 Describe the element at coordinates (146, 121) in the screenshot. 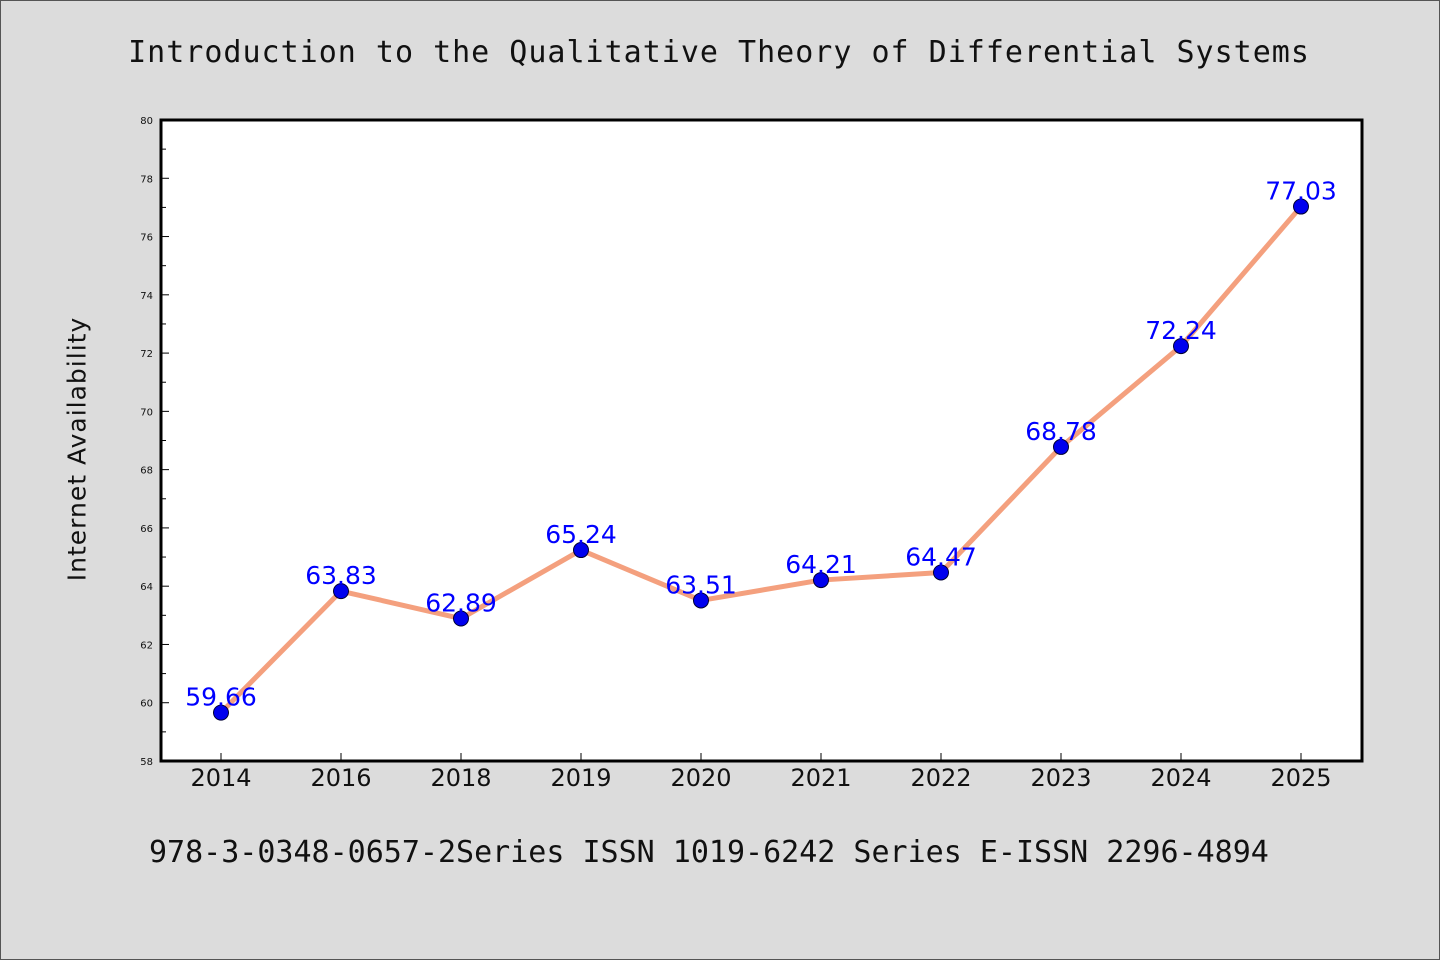

I see `y-tick-label: 80` at that location.